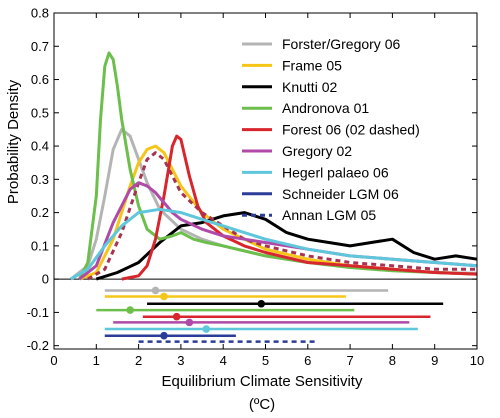 This screenshot has width=500, height=418. Describe the element at coordinates (349, 360) in the screenshot. I see `x-tick-label: 7` at that location.